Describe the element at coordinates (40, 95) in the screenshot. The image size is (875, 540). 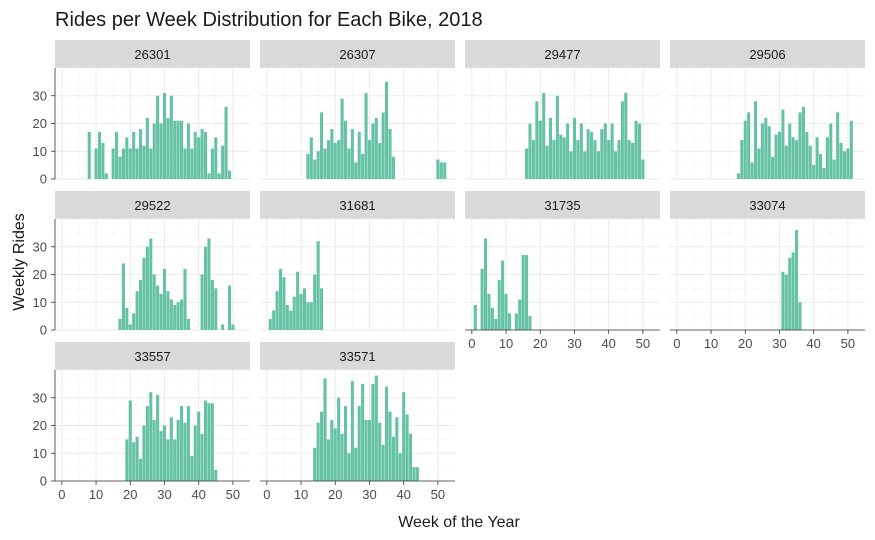
I see `y-tick-label-26301-30: 30` at that location.